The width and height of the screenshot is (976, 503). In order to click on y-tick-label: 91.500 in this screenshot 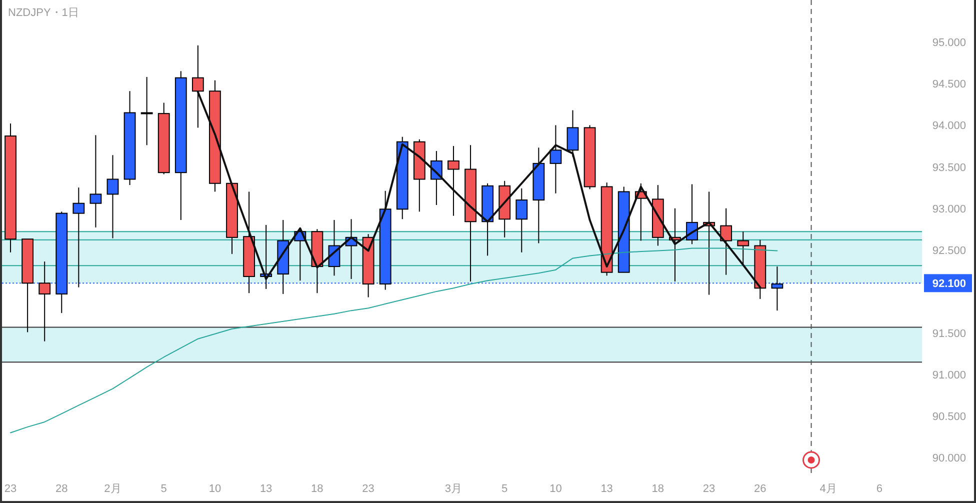, I will do `click(949, 334)`.